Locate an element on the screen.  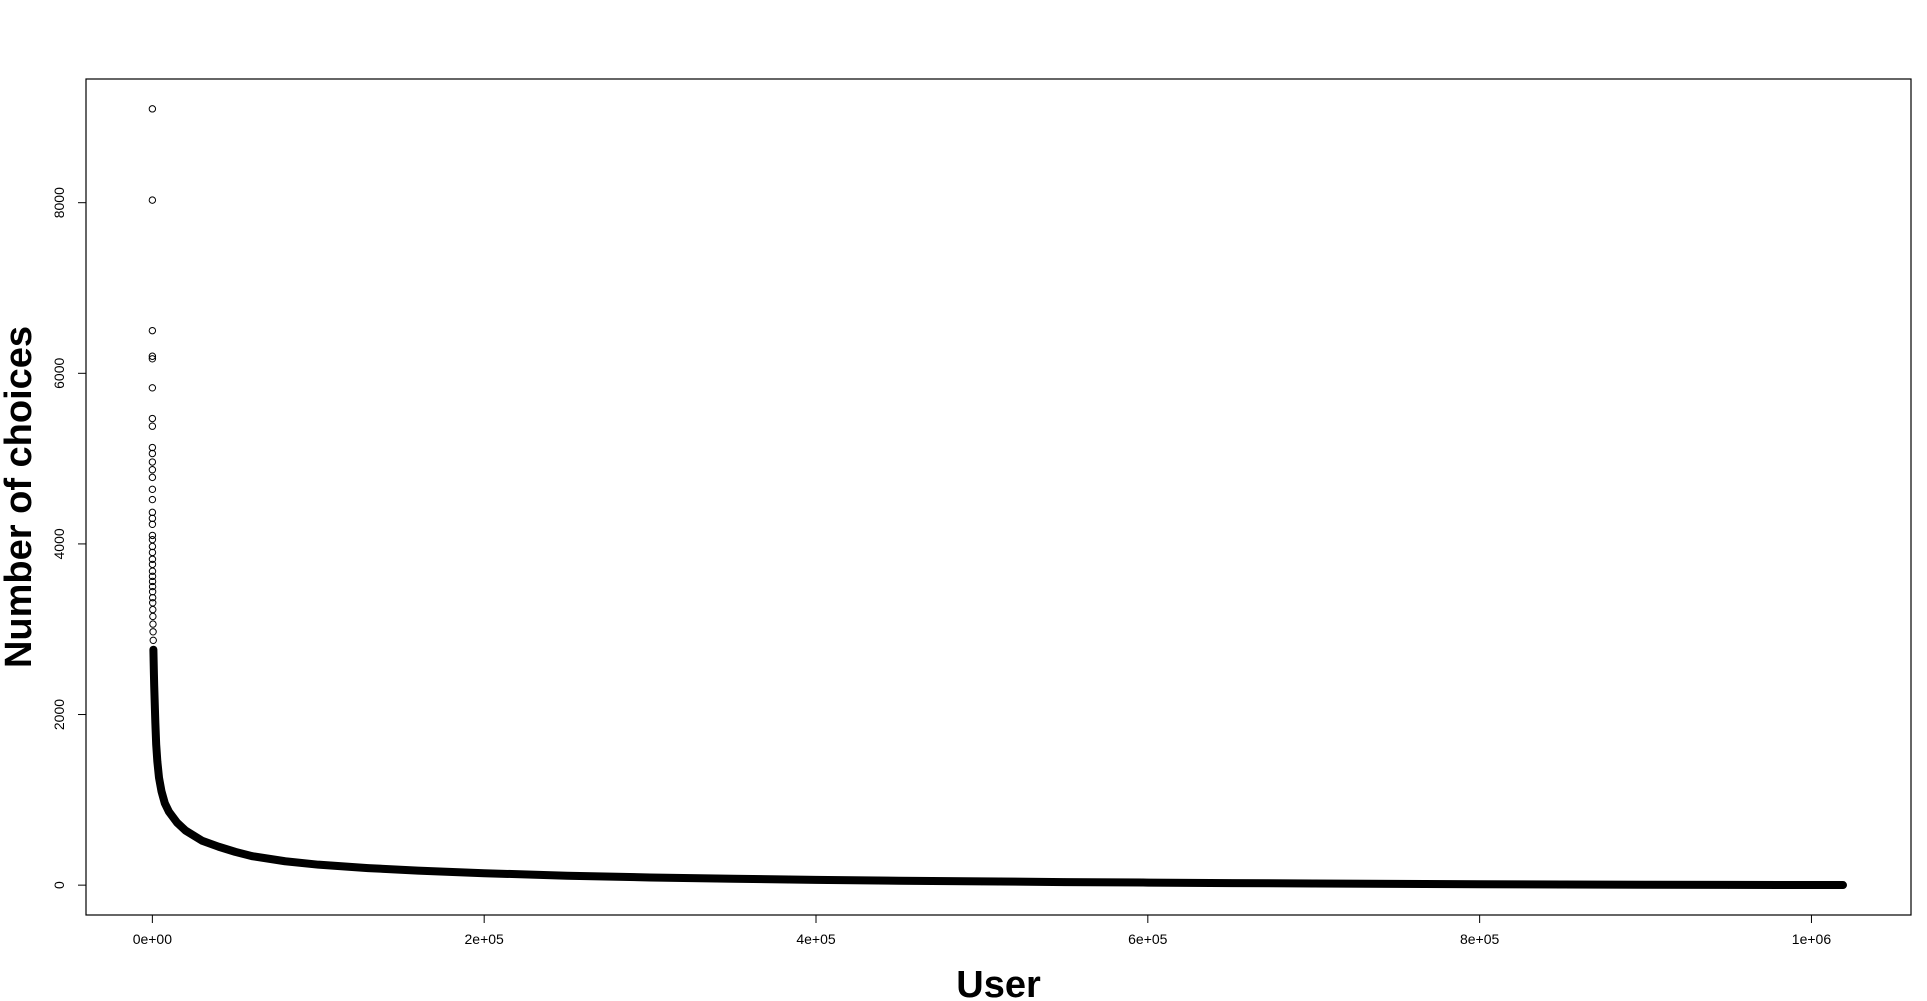
y-tick-label: 8000 is located at coordinates (59, 202).